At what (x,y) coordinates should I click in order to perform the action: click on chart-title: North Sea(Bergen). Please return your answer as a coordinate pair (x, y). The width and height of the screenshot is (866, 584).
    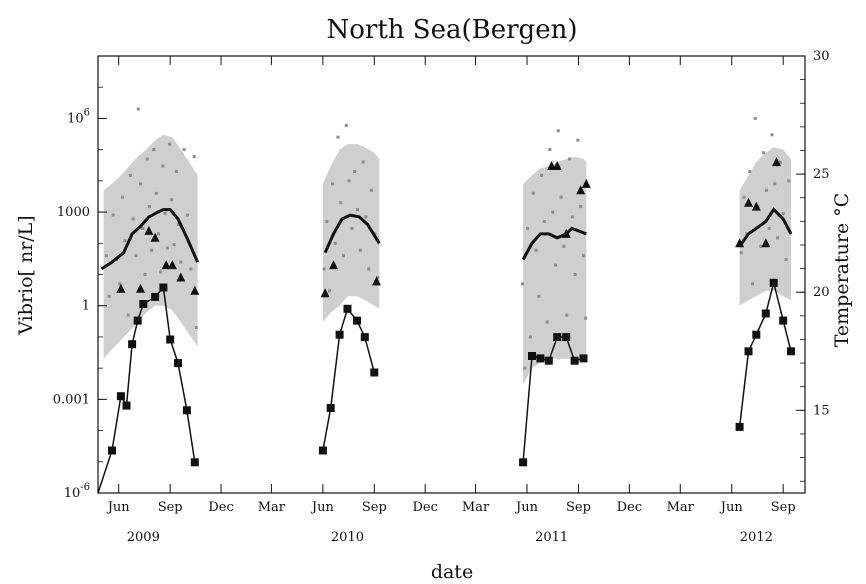
    Looking at the image, I should click on (452, 30).